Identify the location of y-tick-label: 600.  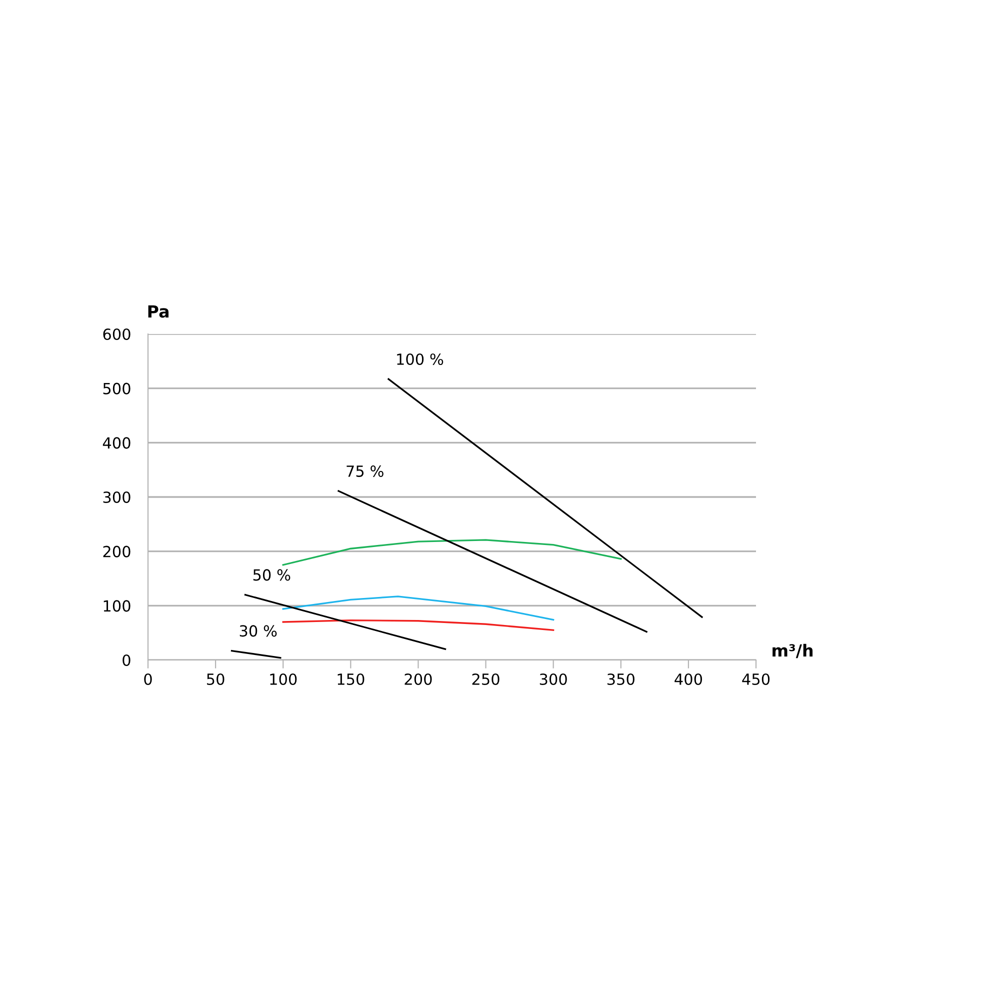
(116, 334).